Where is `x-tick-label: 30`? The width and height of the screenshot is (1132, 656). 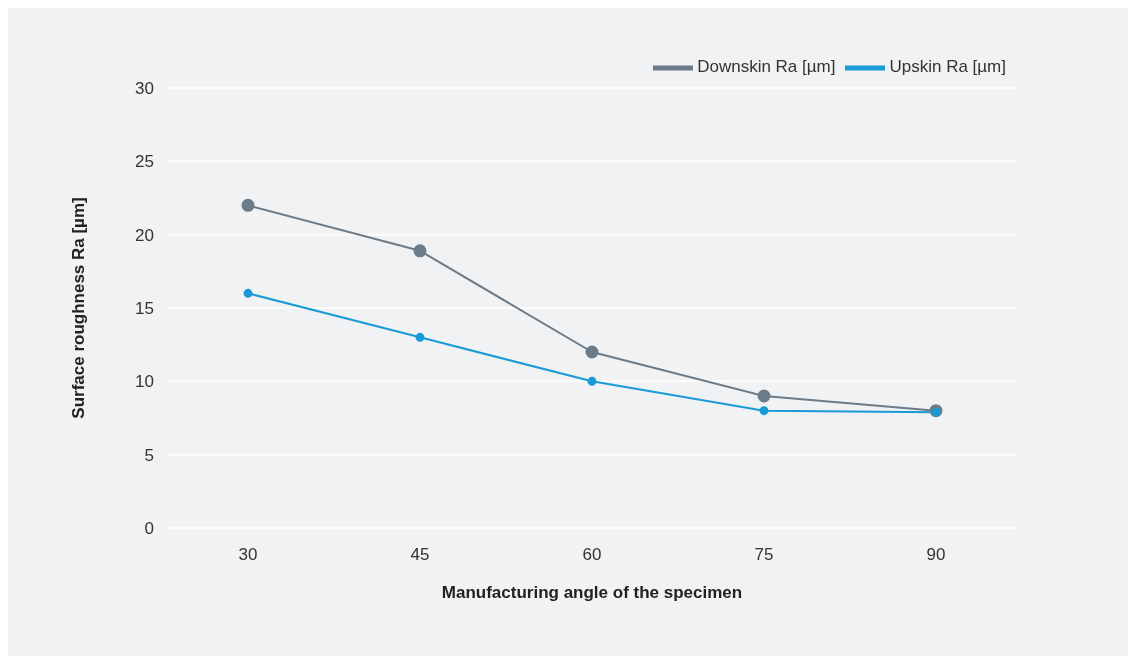
x-tick-label: 30 is located at coordinates (248, 555).